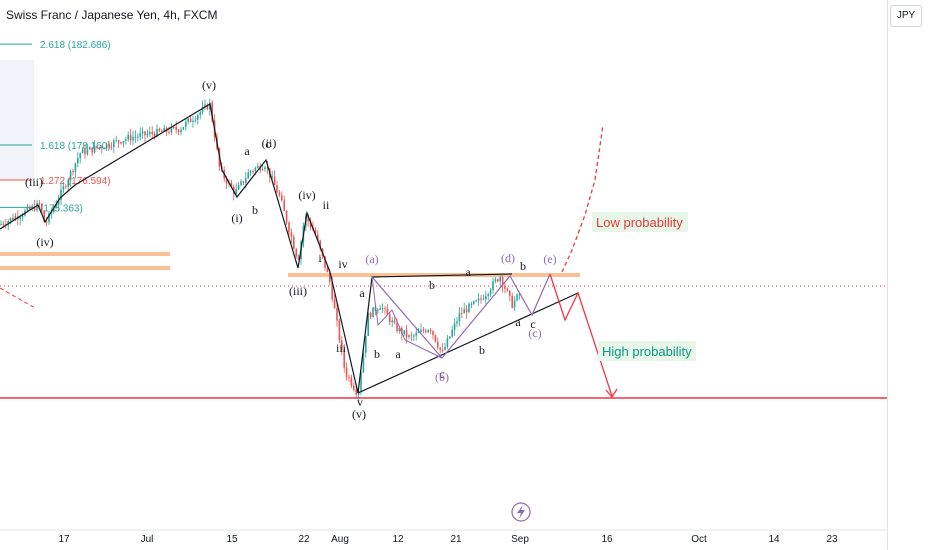  I want to click on triangle-waves, so click(461, 316).